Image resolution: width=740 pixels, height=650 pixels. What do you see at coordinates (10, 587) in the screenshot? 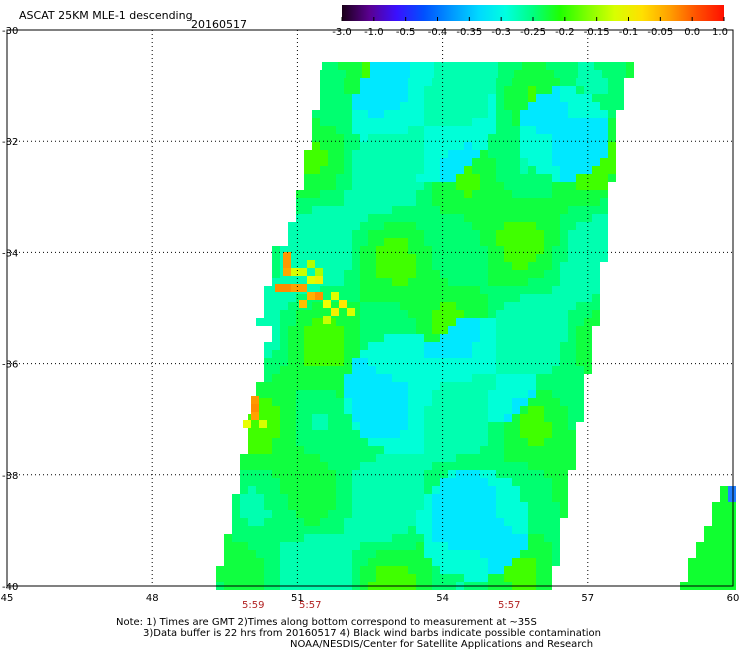
I see `lat-tick-label: -40` at bounding box center [10, 587].